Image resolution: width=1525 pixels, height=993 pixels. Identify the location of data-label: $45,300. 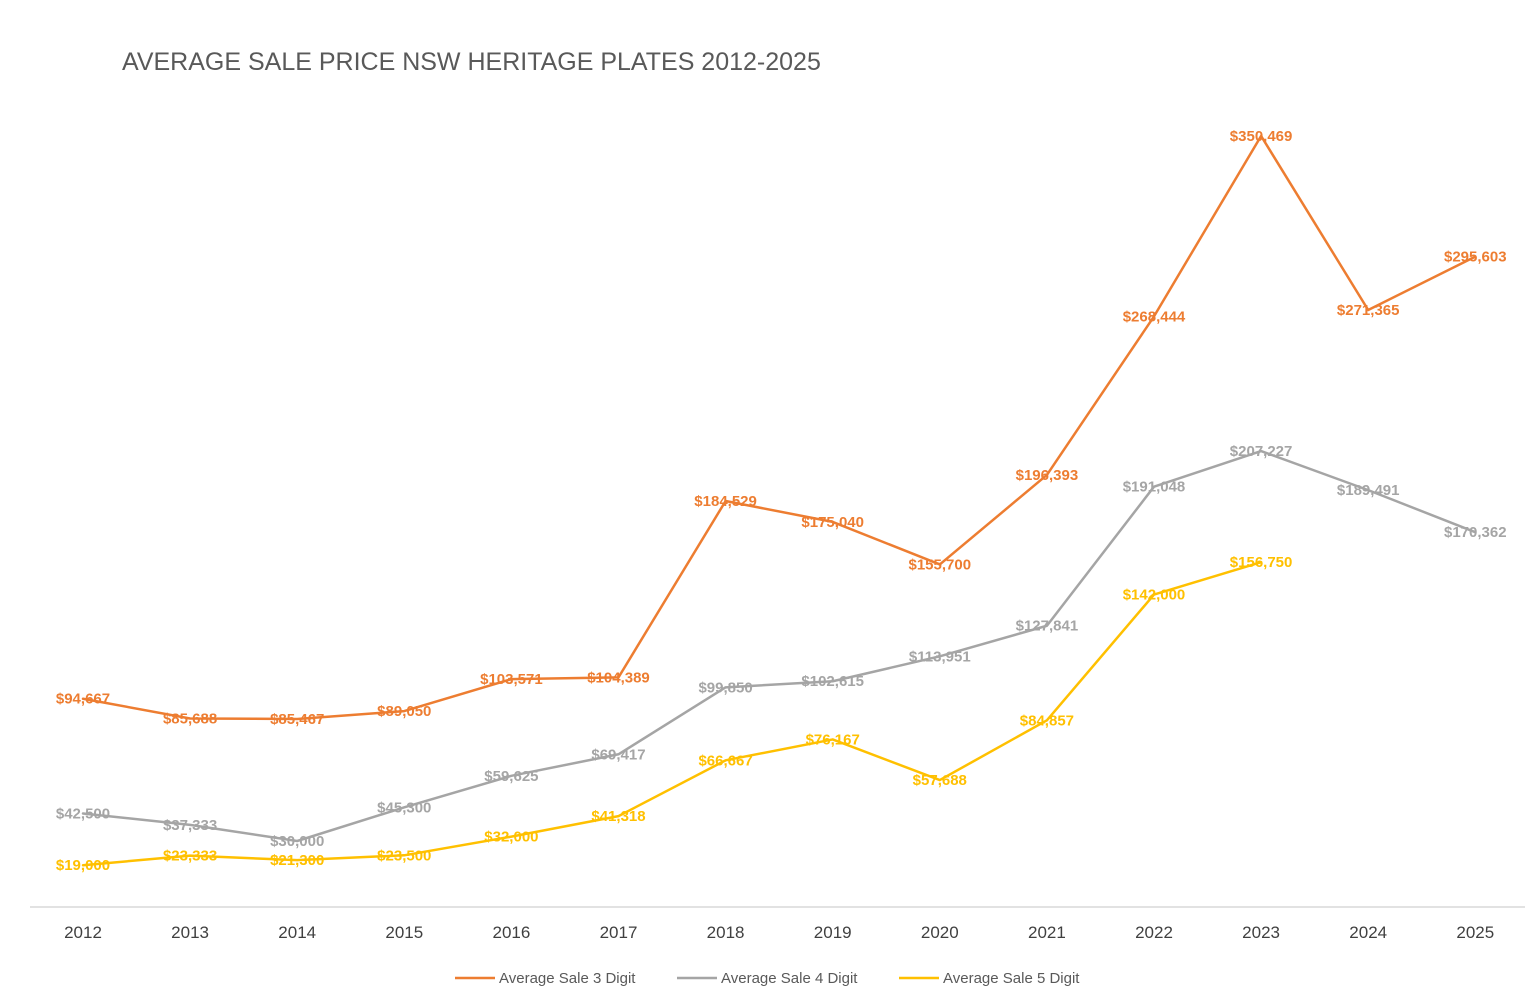
(404, 807).